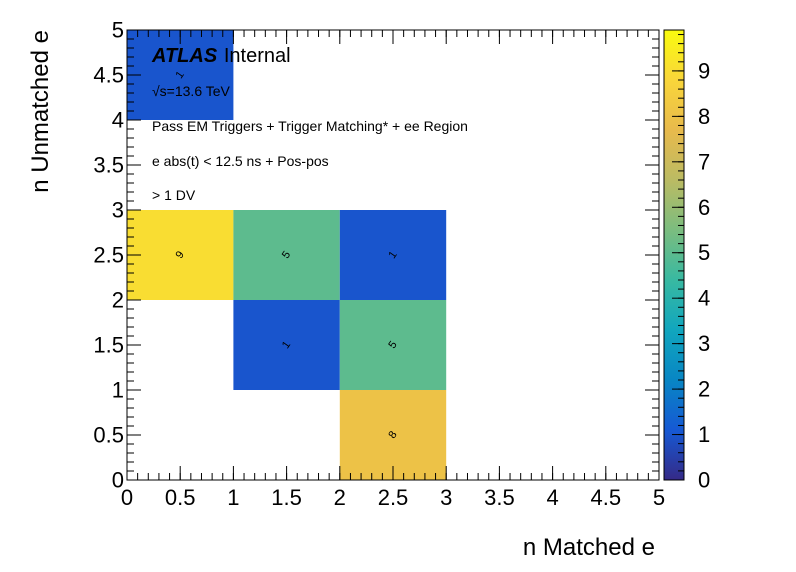  I want to click on x-tick-label: 5, so click(659, 497).